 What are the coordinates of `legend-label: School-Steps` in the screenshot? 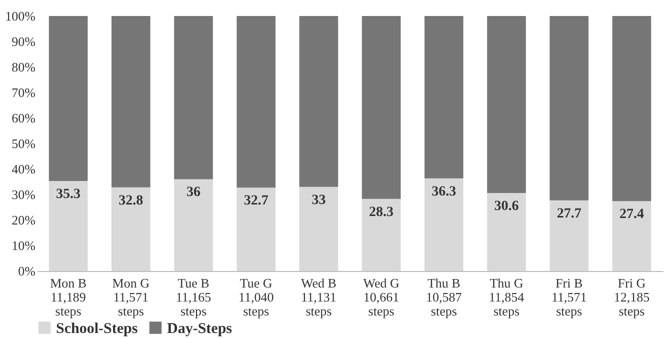 It's located at (97, 328).